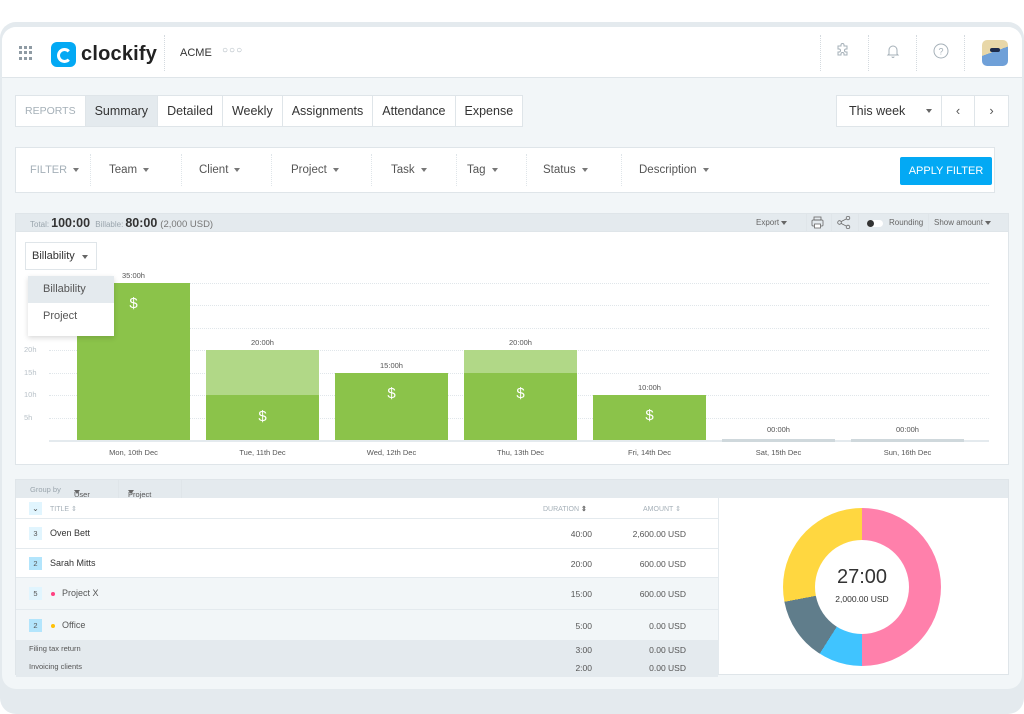 The height and width of the screenshot is (714, 1024). What do you see at coordinates (391, 365) in the screenshot?
I see `bar-value-label: 15:00h` at bounding box center [391, 365].